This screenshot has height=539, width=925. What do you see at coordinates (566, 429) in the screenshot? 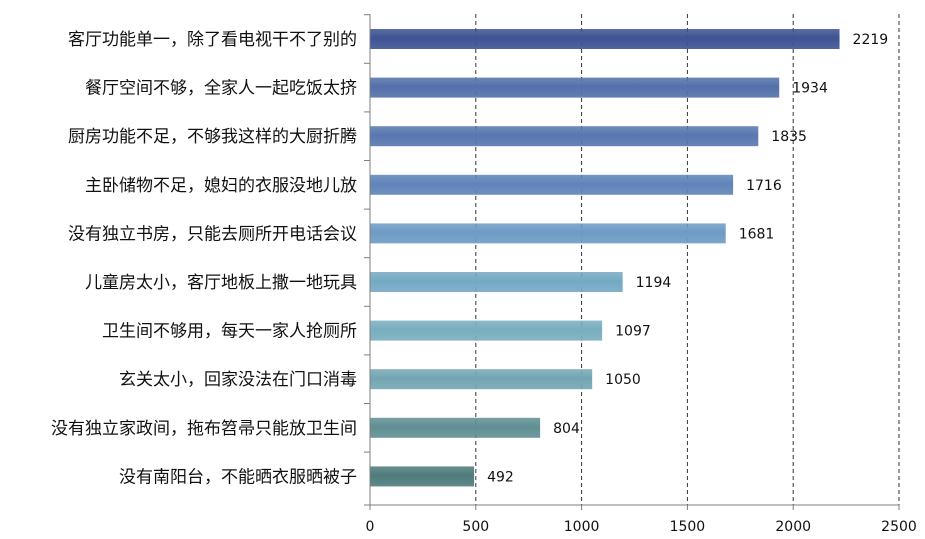
I see `value-label-8: 804` at bounding box center [566, 429].